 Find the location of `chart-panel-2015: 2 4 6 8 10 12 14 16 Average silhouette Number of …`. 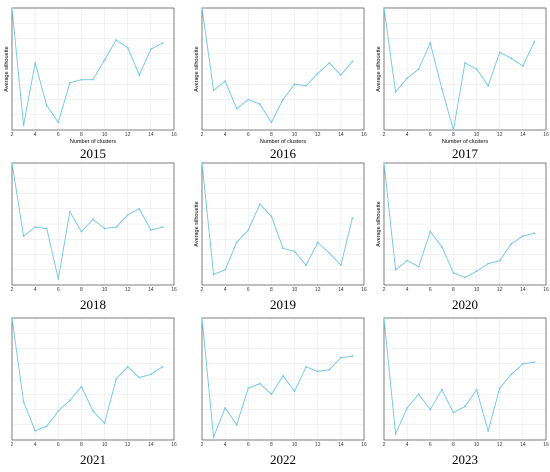

chart-panel-2015: 2 4 6 8 10 12 14 16 Average silhouette Number of … is located at coordinates (90, 84).